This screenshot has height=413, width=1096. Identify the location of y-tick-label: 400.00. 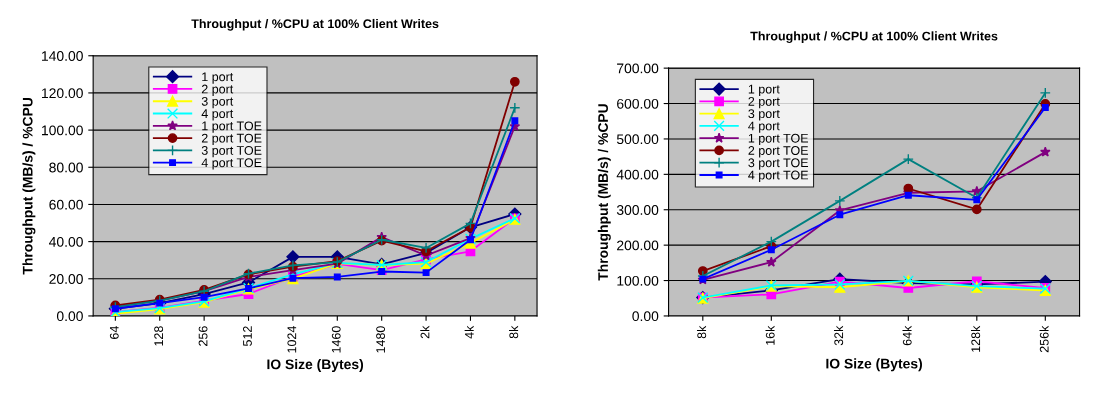
(637, 174).